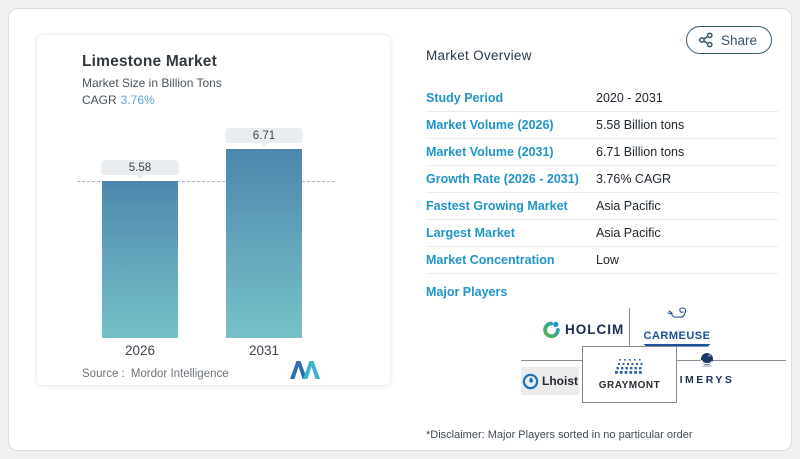  I want to click on x-axis: 2026 2031, so click(214, 352).